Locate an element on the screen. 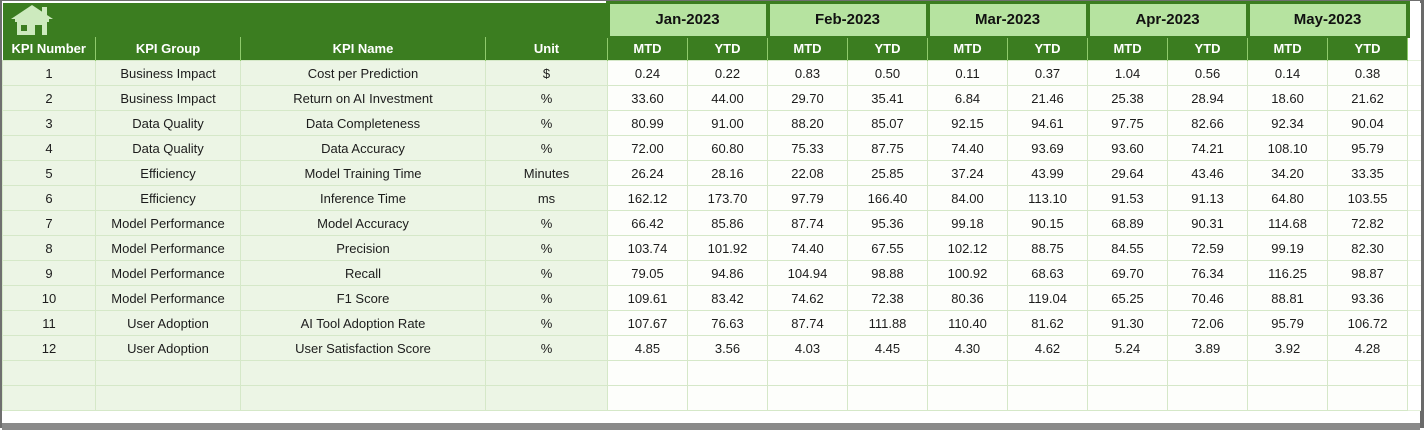 The width and height of the screenshot is (1424, 430). value-cell: 79.05 is located at coordinates (647, 273).